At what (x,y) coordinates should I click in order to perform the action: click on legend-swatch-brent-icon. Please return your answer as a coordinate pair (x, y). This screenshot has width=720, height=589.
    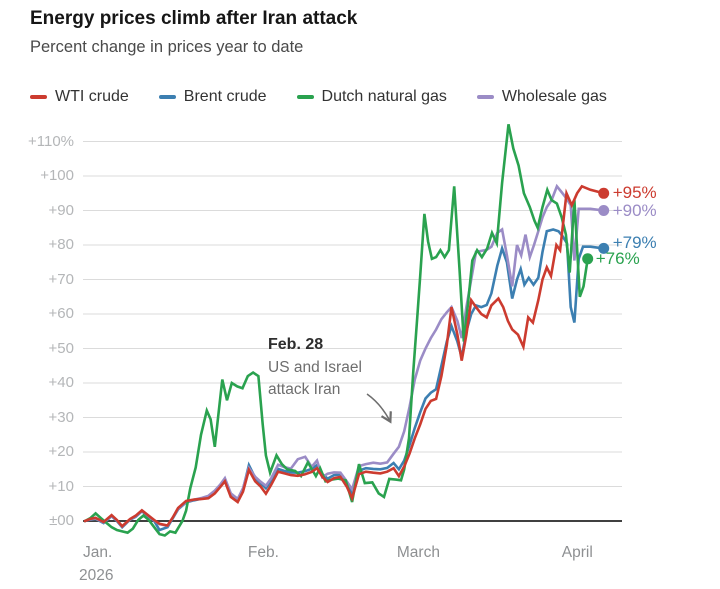
    Looking at the image, I should click on (167, 97).